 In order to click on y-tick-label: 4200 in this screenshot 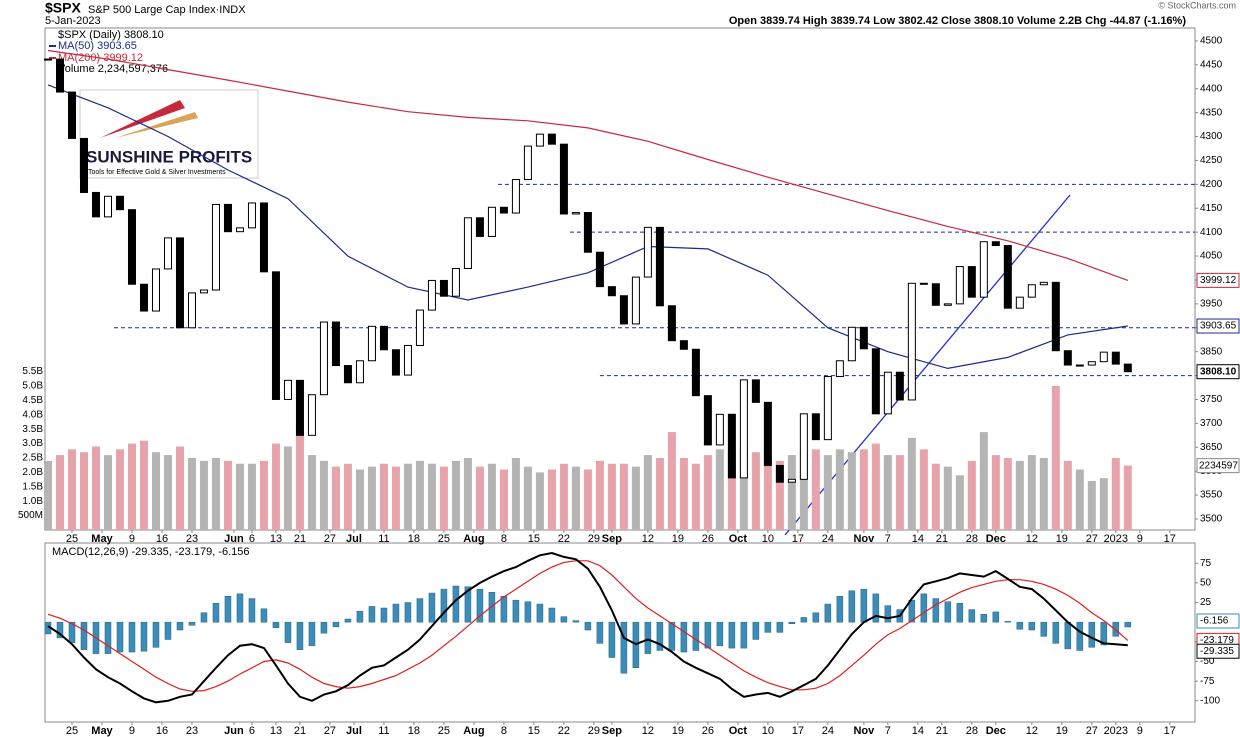, I will do `click(1211, 184)`.